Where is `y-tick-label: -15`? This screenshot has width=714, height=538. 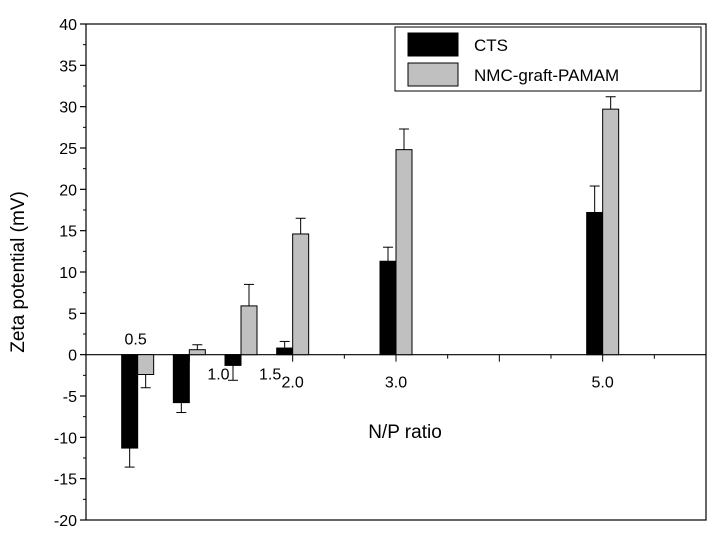
y-tick-label: -15 is located at coordinates (65, 480).